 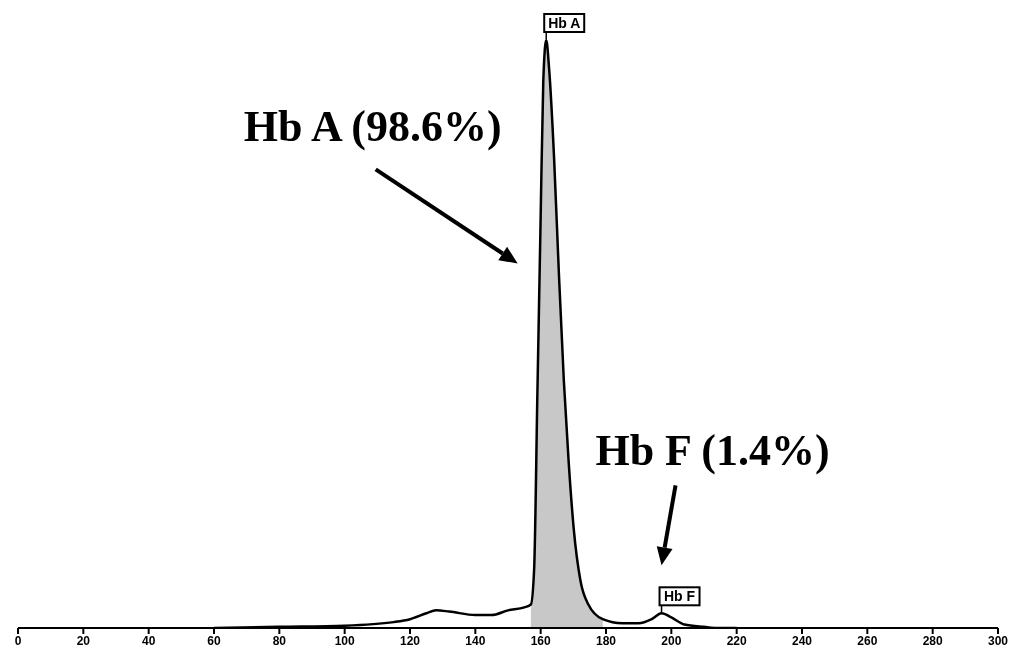 What do you see at coordinates (998, 640) in the screenshot?
I see `x-tick-label: 300` at bounding box center [998, 640].